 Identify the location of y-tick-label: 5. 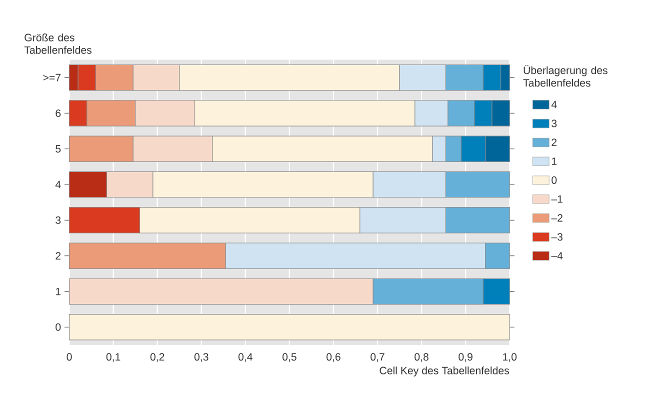
(58, 149).